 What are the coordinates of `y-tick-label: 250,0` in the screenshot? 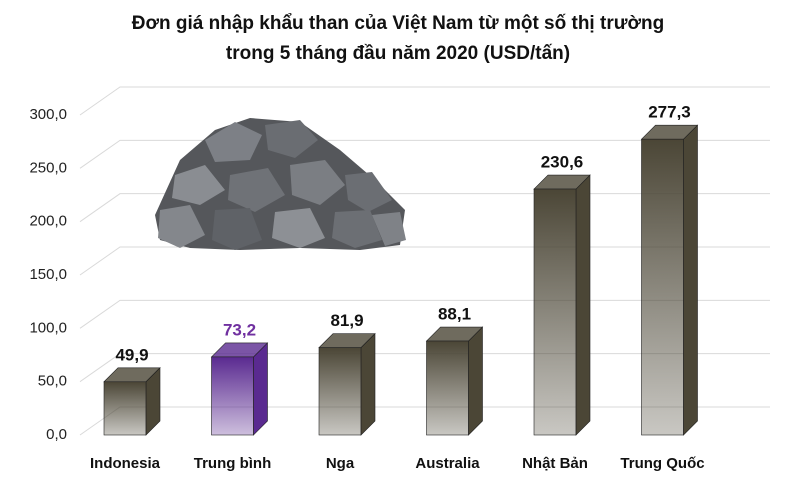 It's located at (48, 167).